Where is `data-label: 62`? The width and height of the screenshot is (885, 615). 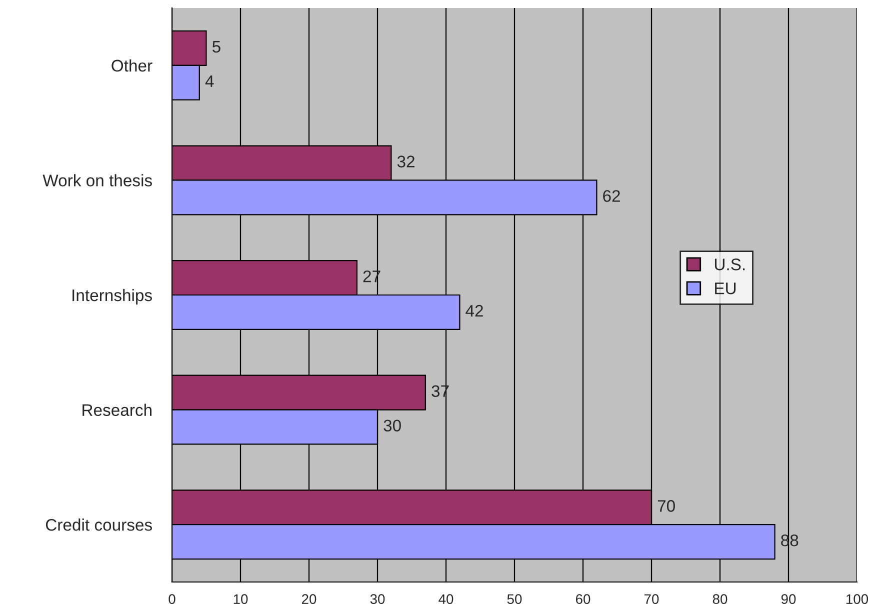 data-label: 62 is located at coordinates (611, 196).